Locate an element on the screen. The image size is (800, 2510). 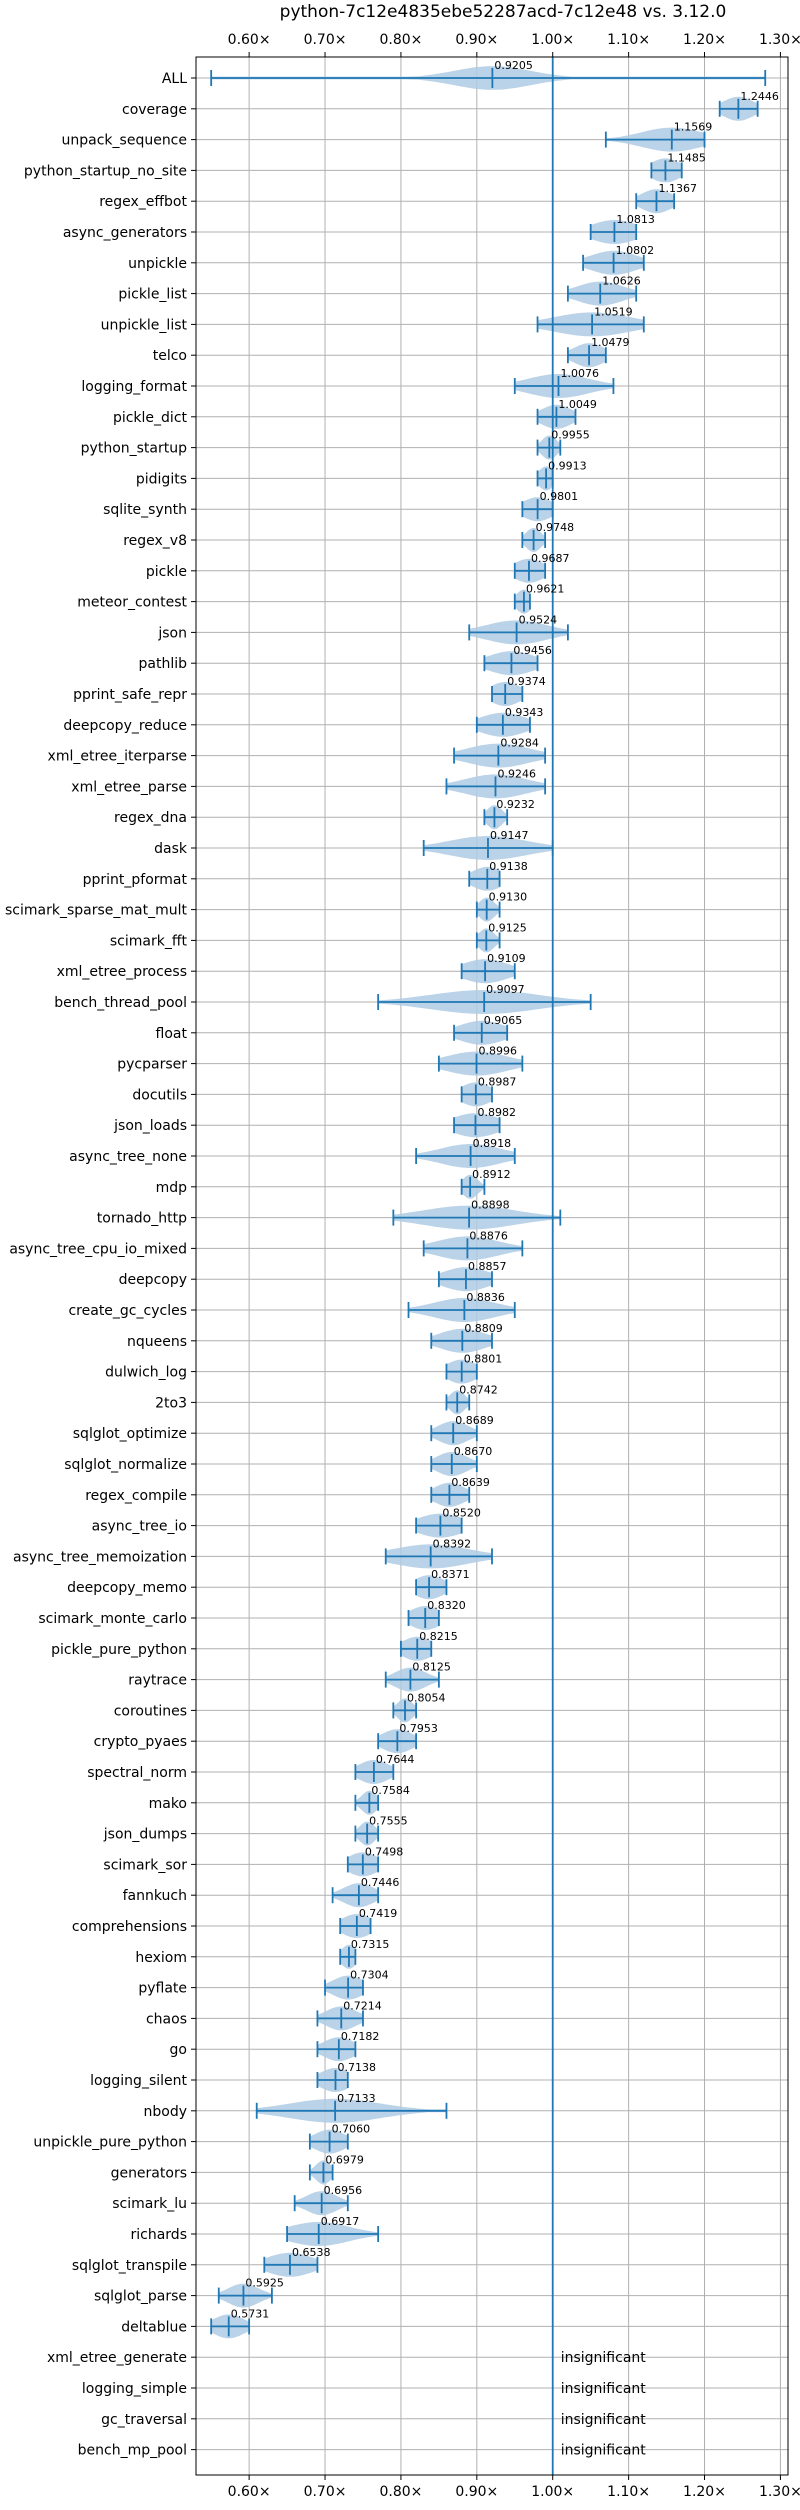
category-label: unpickle_list is located at coordinates (144, 325).